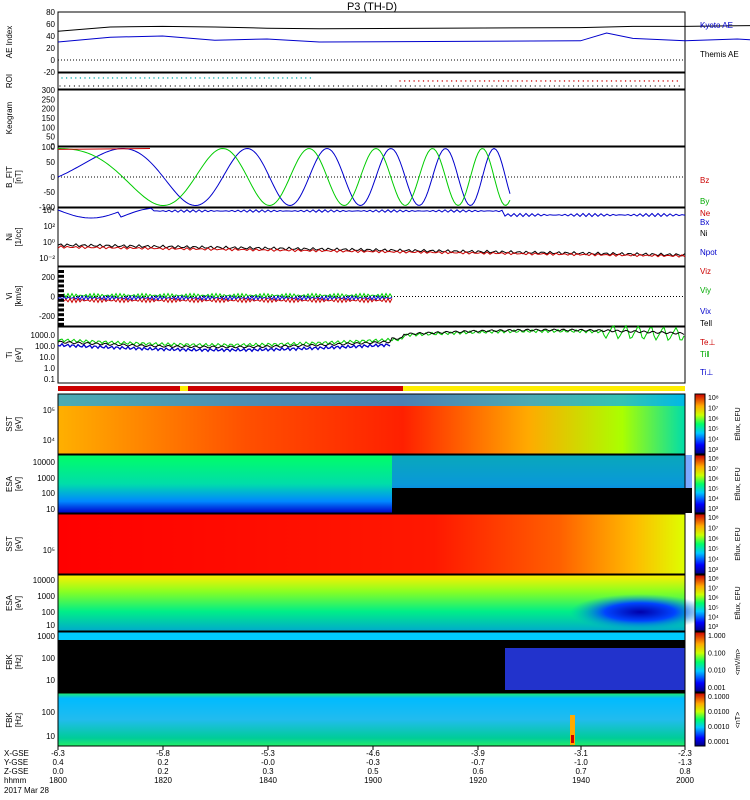 The width and height of the screenshot is (750, 800). What do you see at coordinates (713, 408) in the screenshot?
I see `ssti-colorbar-tick: 10⁷` at bounding box center [713, 408].